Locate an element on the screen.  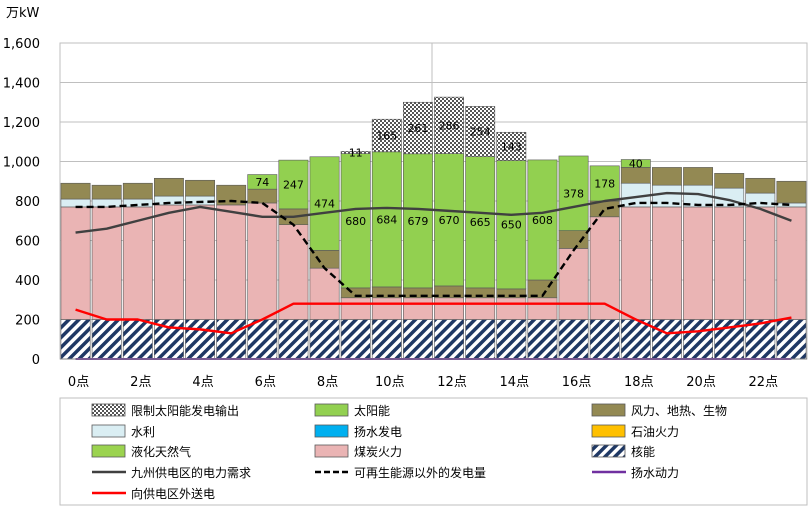
data-label-solar: 650 is located at coordinates (511, 225).